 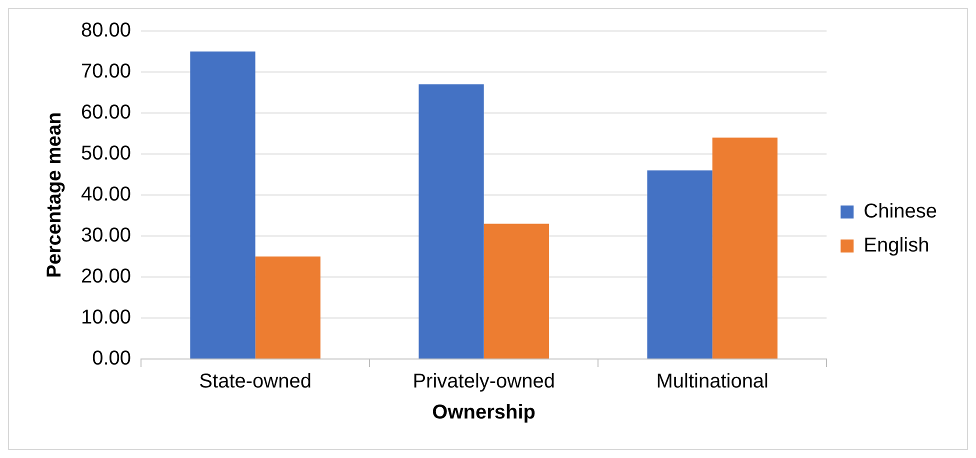 I want to click on y-tick-label: 70.00, so click(x=106, y=71).